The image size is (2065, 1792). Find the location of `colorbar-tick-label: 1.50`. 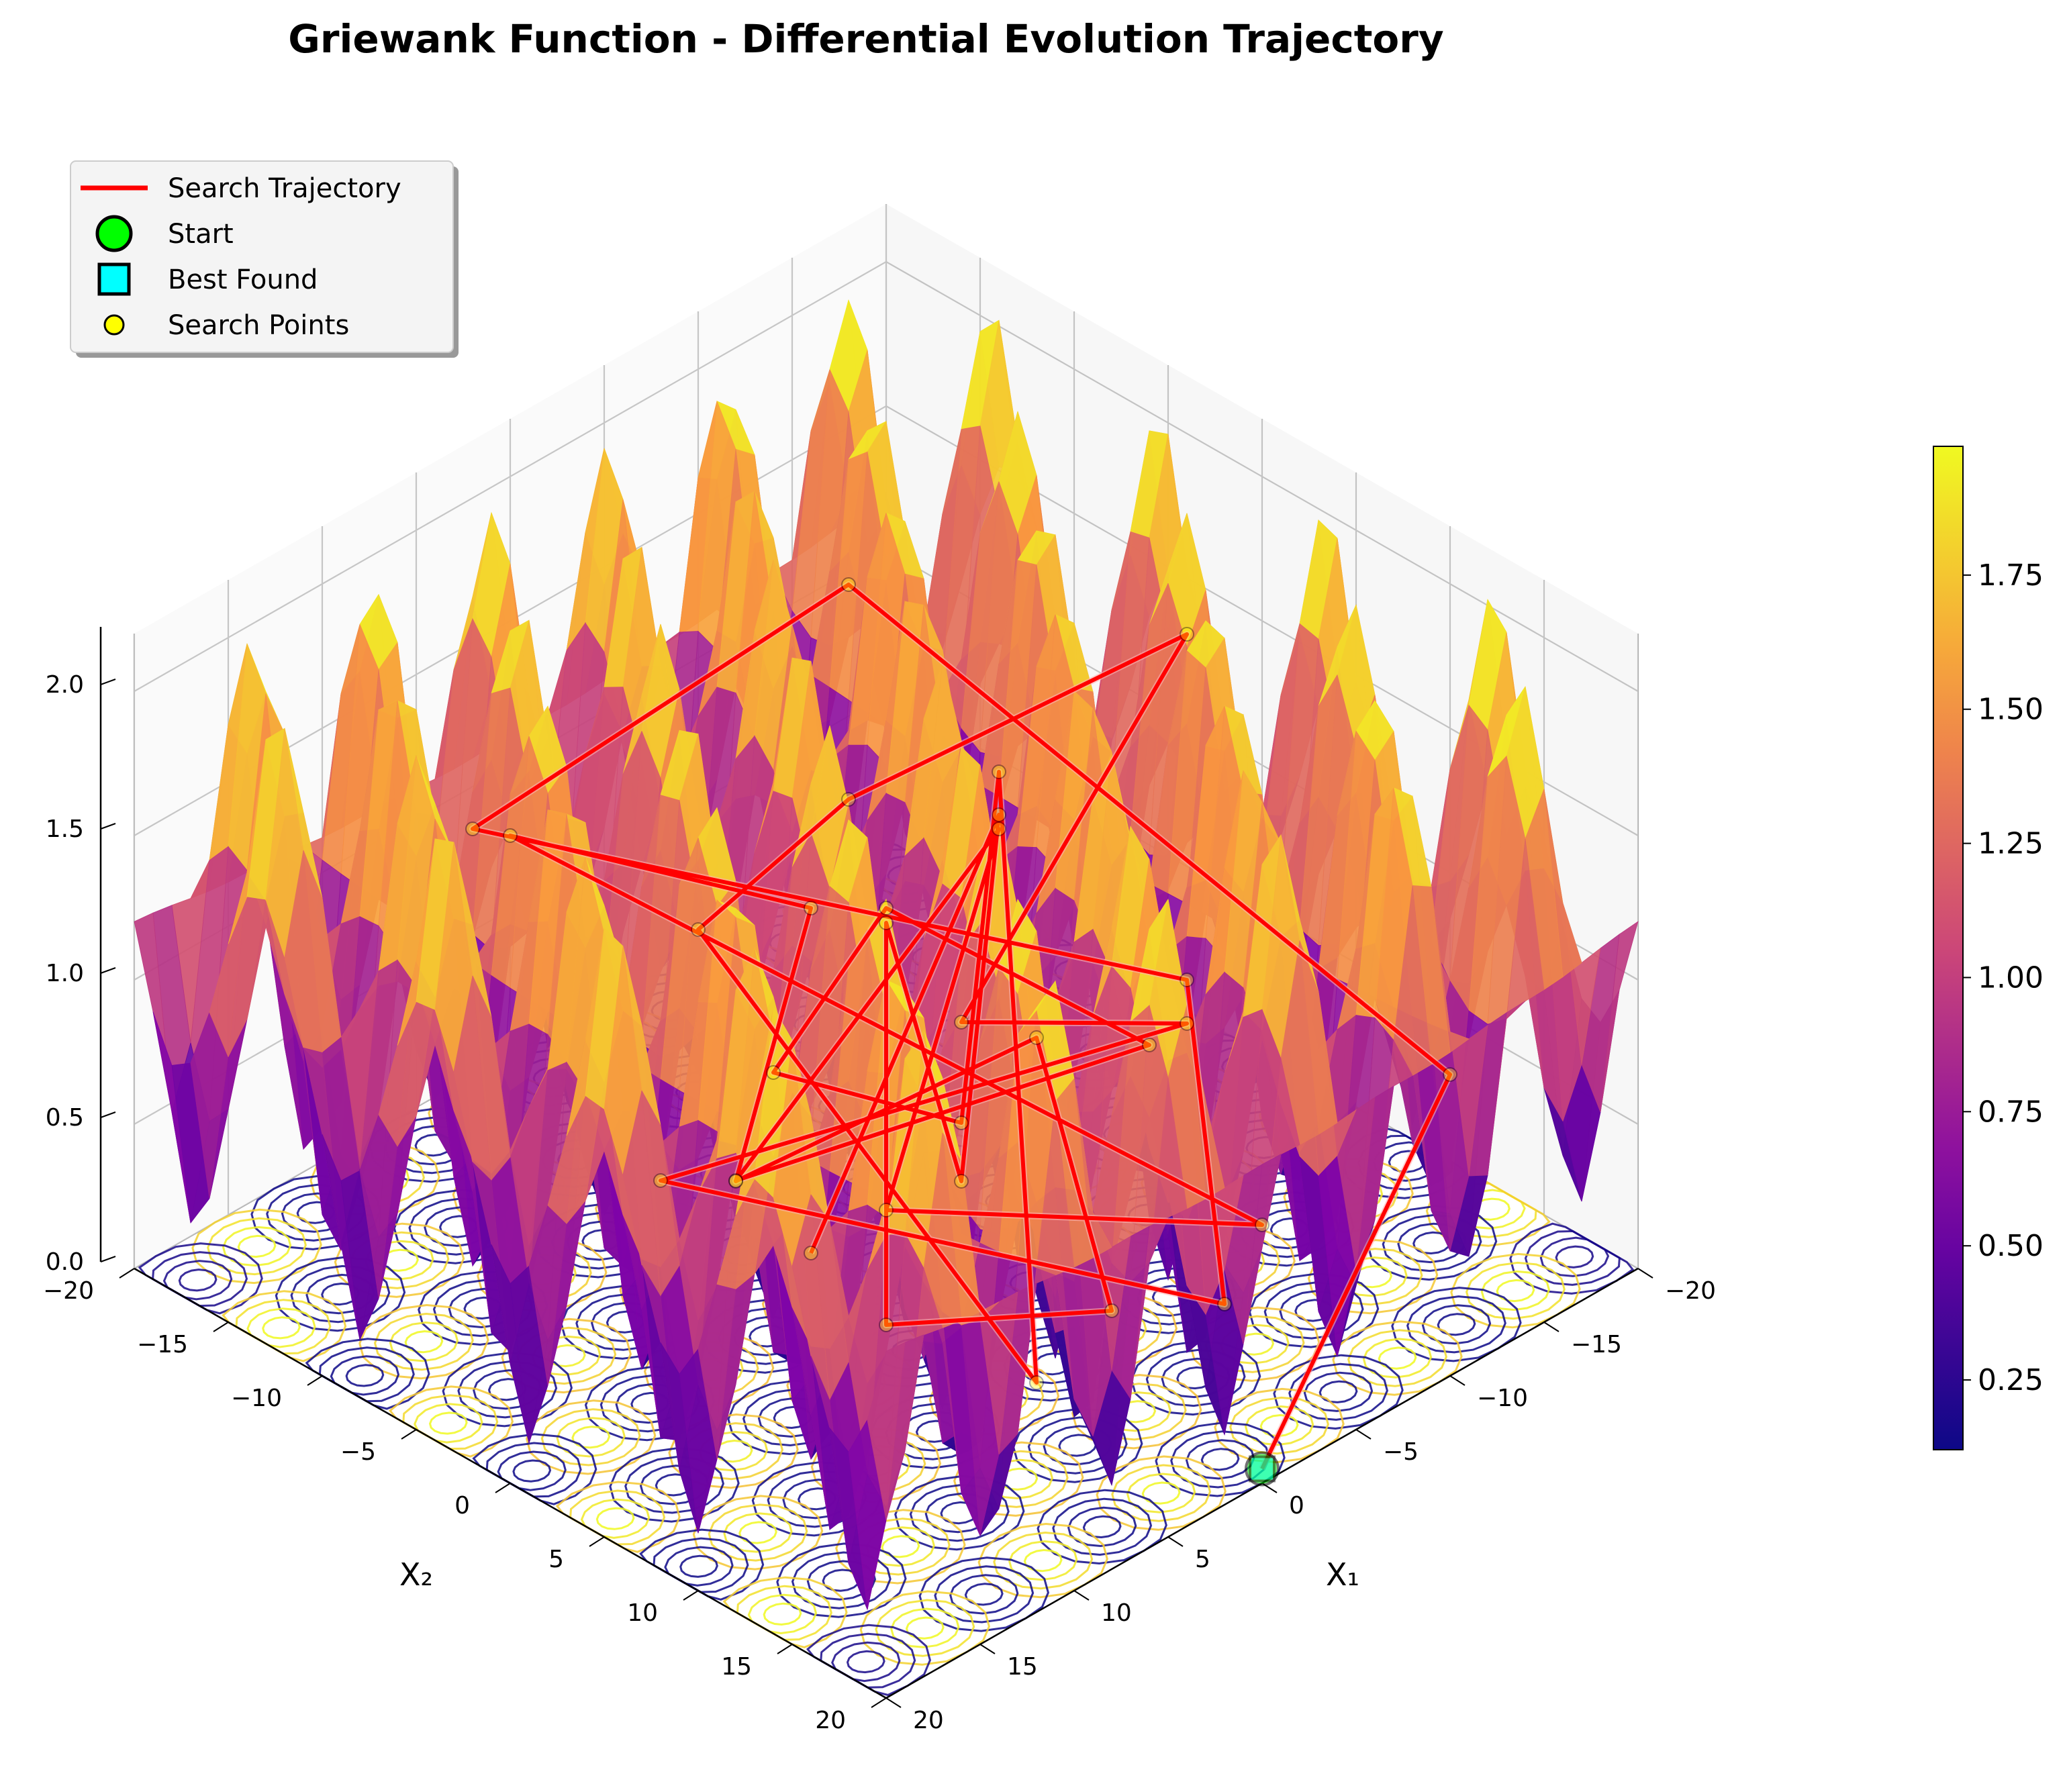

colorbar-tick-label: 1.50 is located at coordinates (2011, 710).